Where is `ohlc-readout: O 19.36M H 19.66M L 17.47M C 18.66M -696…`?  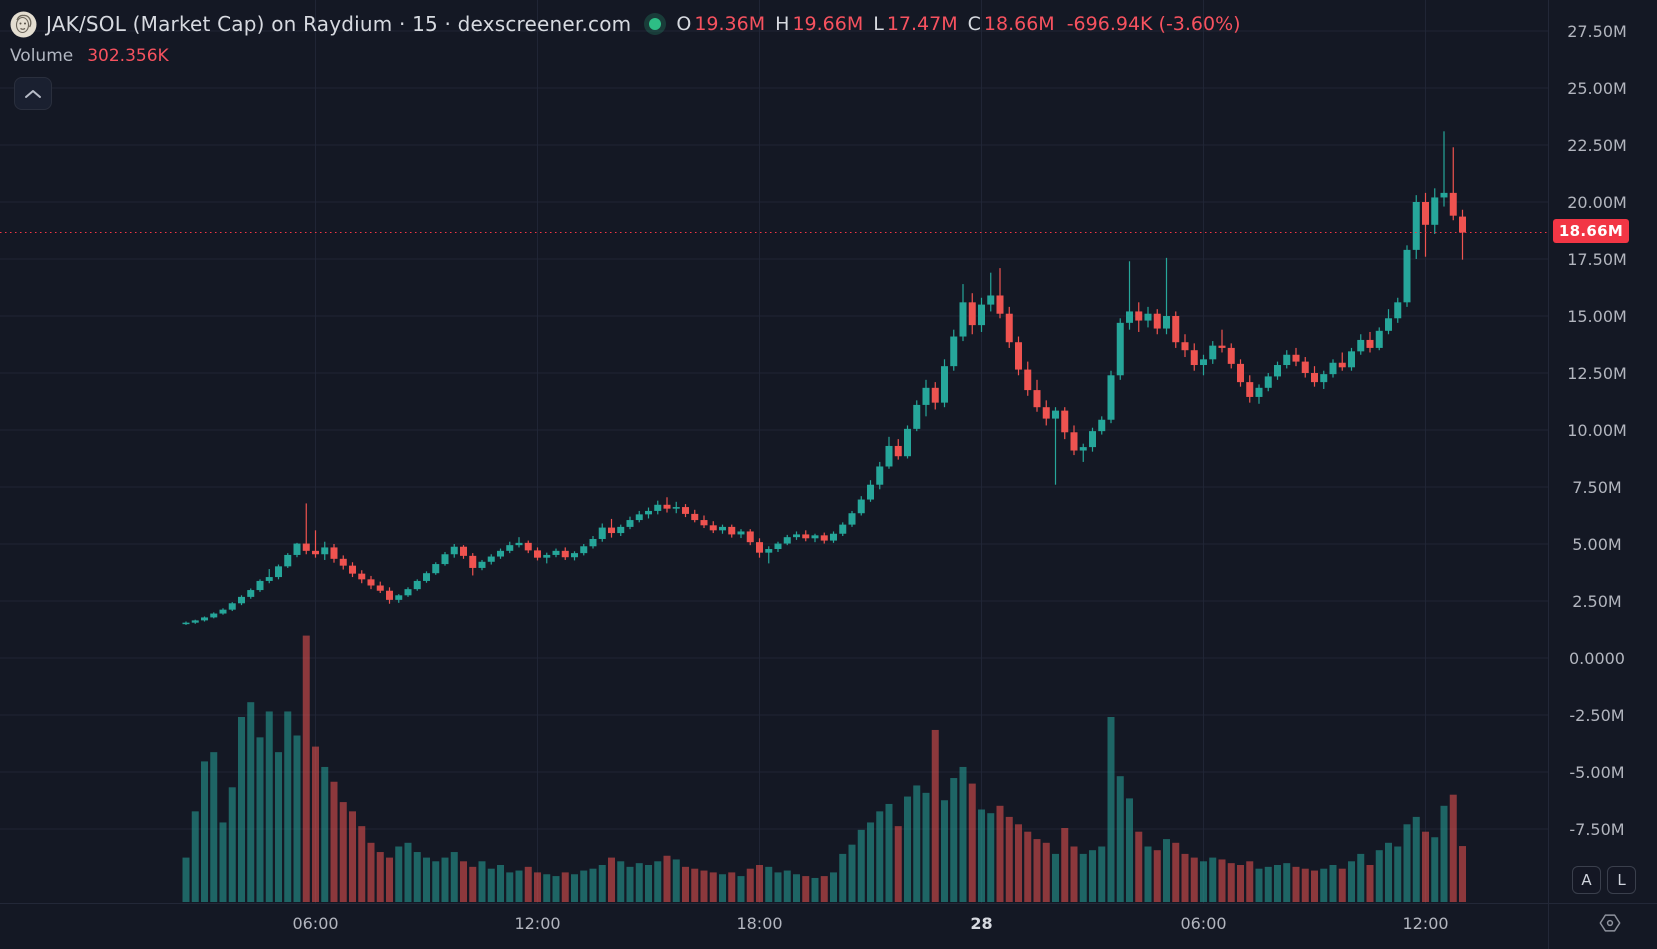 ohlc-readout: O 19.36M H 19.66M L 17.47M C 18.66M -696… is located at coordinates (958, 24).